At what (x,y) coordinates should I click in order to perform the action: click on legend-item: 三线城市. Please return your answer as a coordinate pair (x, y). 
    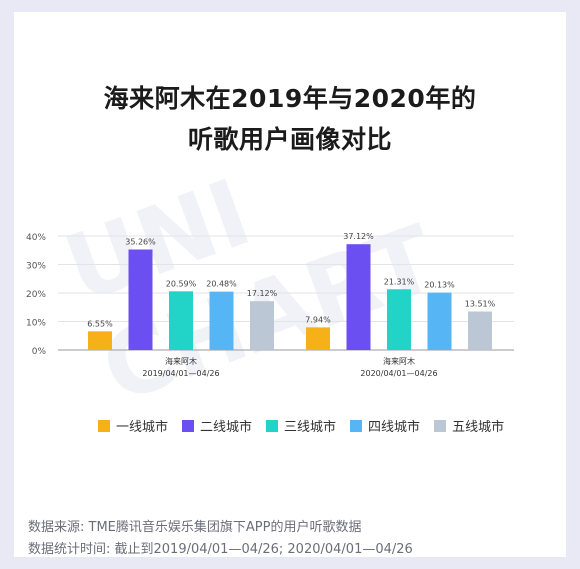
    Looking at the image, I should click on (301, 425).